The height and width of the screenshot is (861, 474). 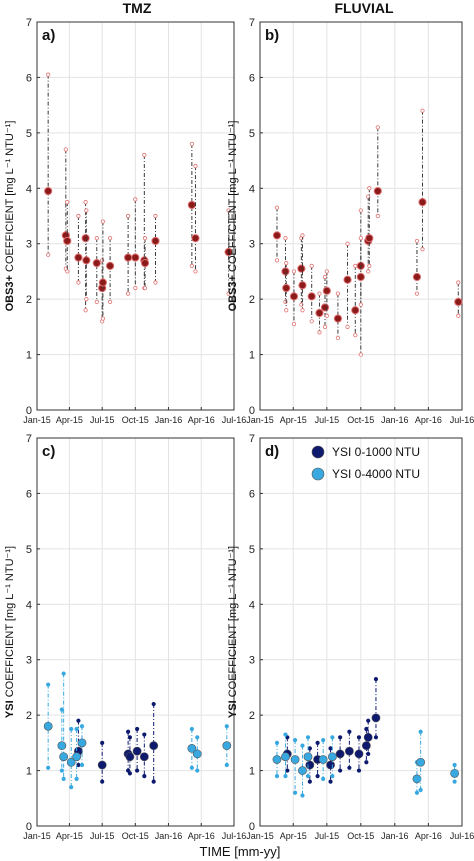 I want to click on column-title-fluvial: FLUVIAL, so click(x=364, y=8).